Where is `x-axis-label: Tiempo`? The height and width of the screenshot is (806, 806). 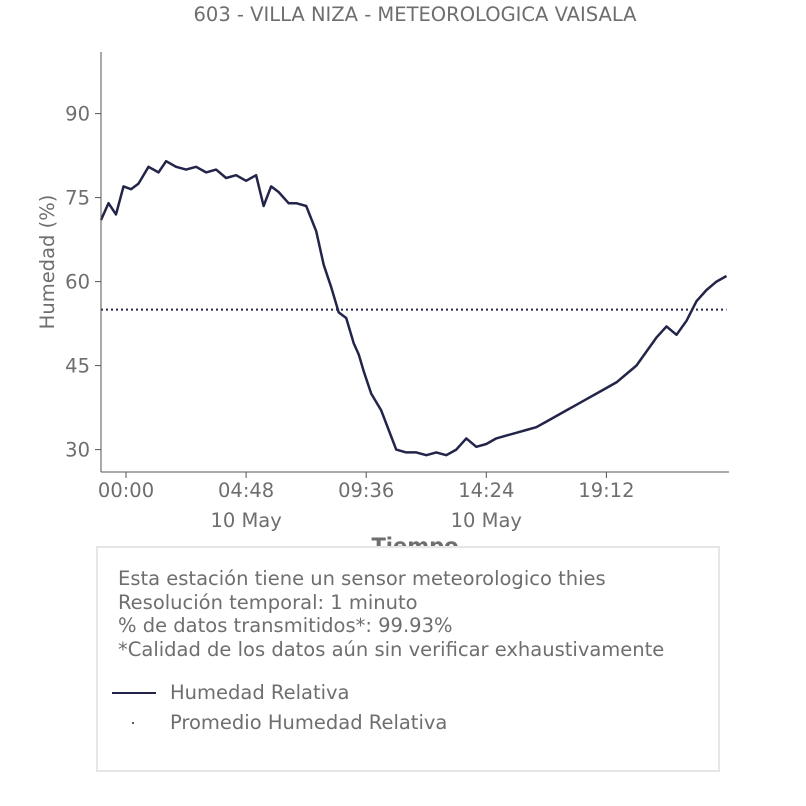 x-axis-label: Tiempo is located at coordinates (414, 540).